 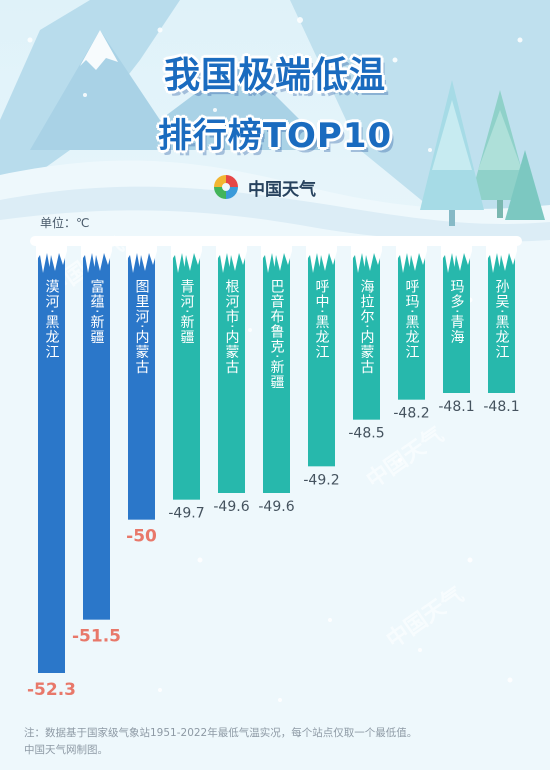 What do you see at coordinates (457, 311) in the screenshot?
I see `bar-category-label: 玛多·青海` at bounding box center [457, 311].